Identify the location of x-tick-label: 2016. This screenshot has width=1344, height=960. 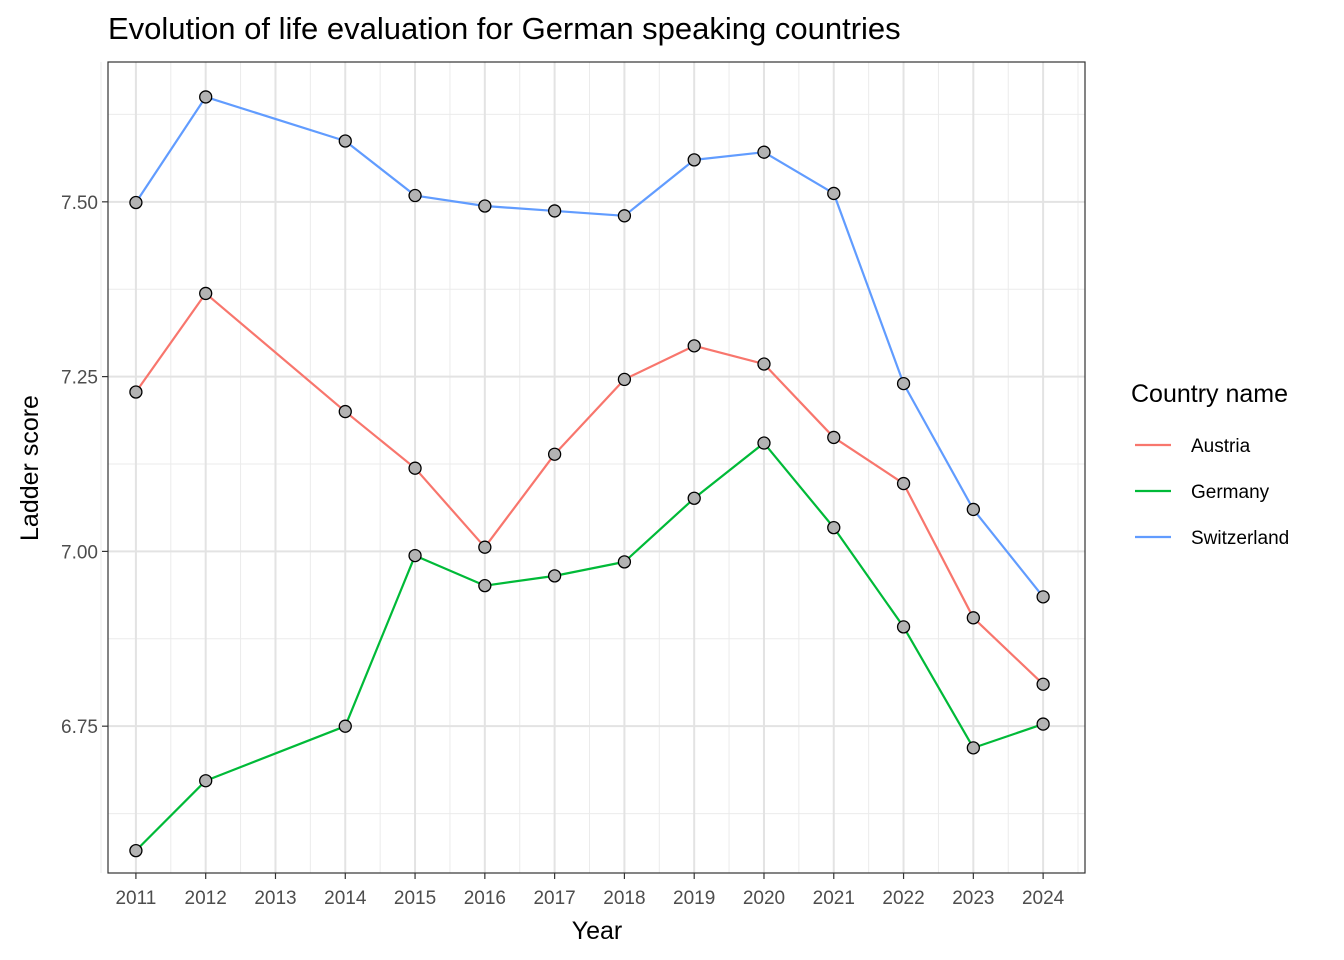
(485, 898).